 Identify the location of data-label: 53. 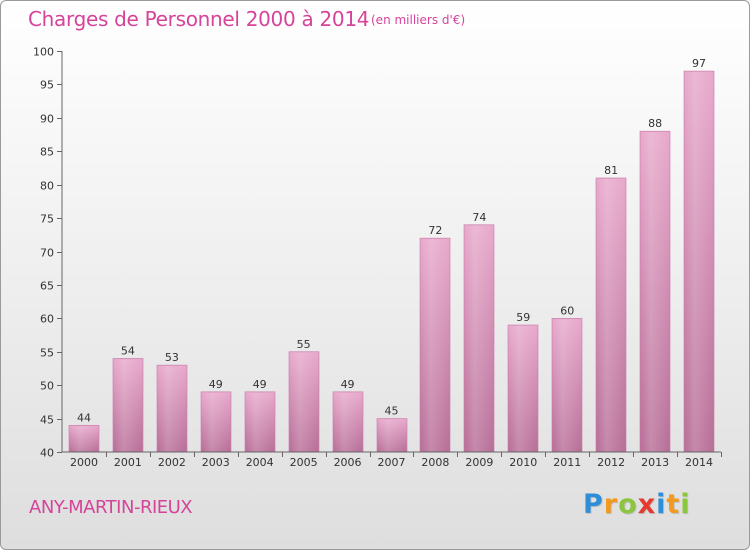
(172, 357).